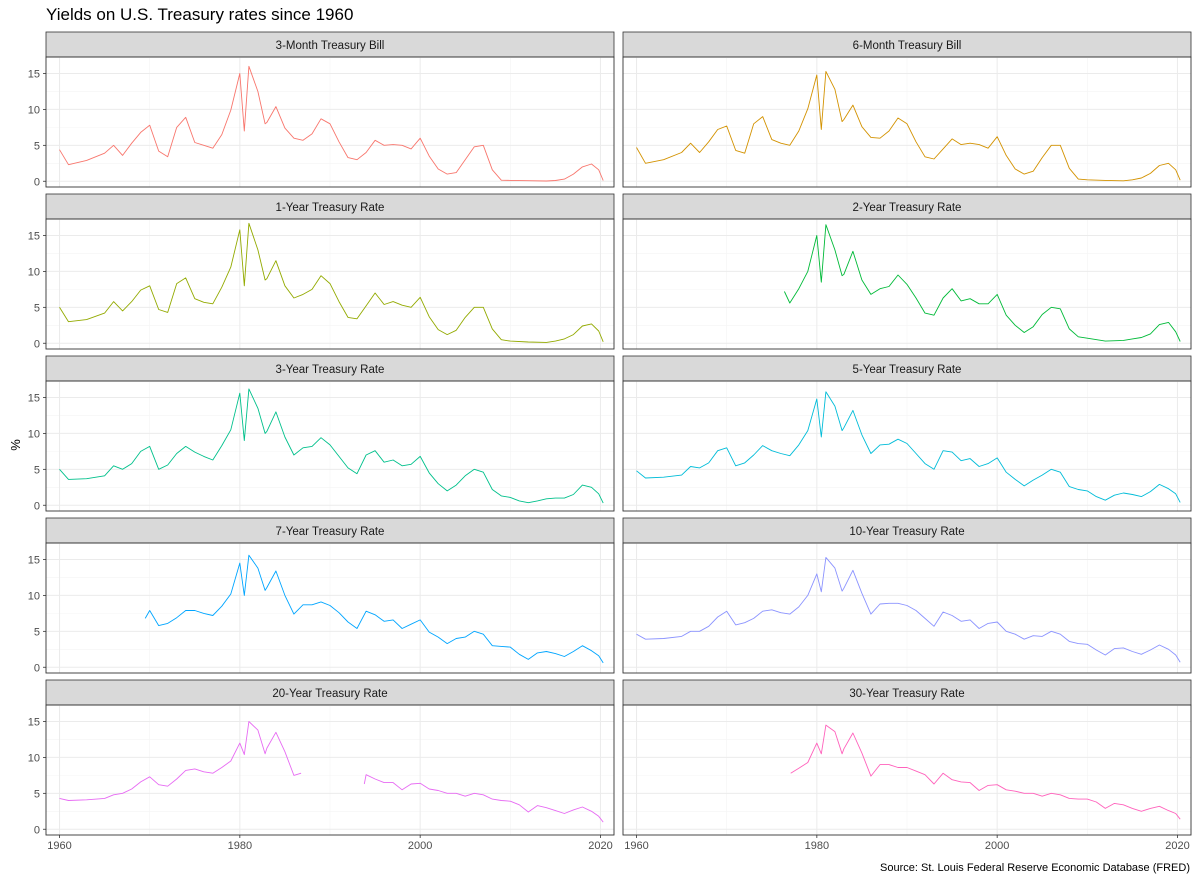  I want to click on facet-panel: 1-Year Treasury Rate 0 5 10 15, so click(321, 271).